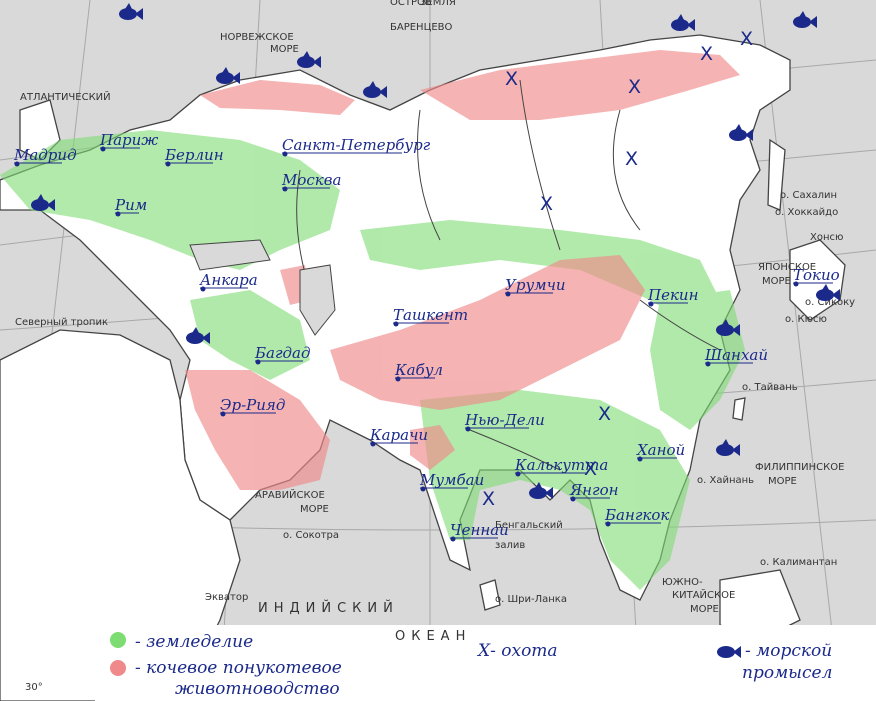 The height and width of the screenshot is (701, 876). I want to click on geo-label: о. Хайнань, so click(725, 480).